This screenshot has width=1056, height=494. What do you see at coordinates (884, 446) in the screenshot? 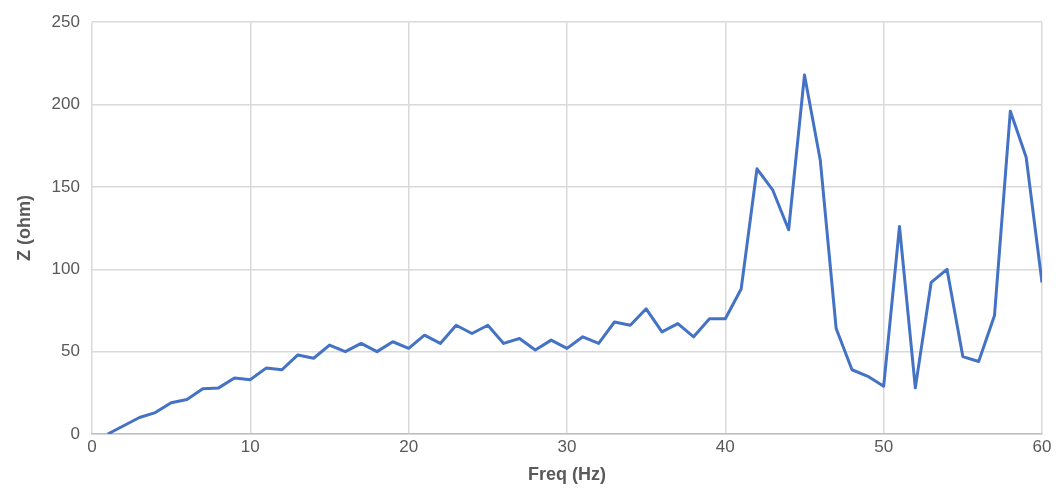
I see `x-tick-label: 50` at bounding box center [884, 446].